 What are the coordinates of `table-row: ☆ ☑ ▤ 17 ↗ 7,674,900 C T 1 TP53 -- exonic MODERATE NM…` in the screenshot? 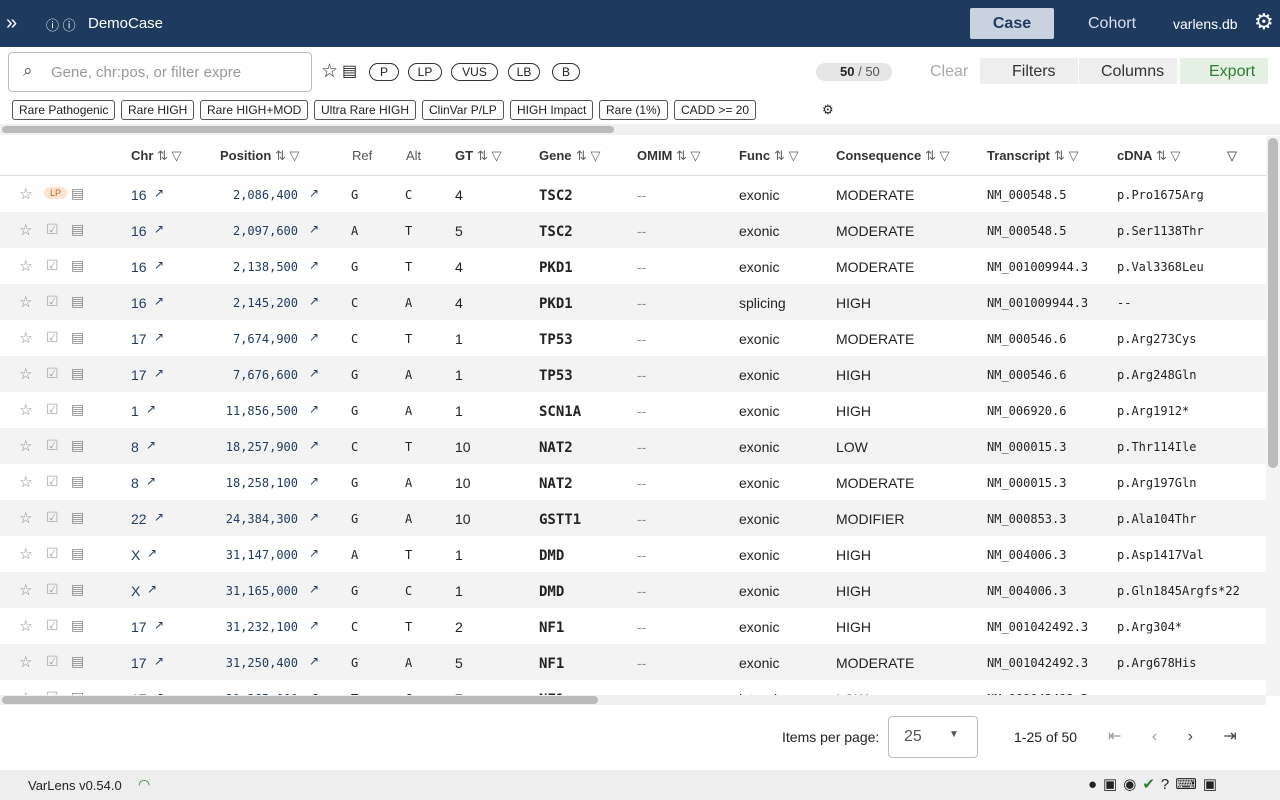 It's located at (633, 338).